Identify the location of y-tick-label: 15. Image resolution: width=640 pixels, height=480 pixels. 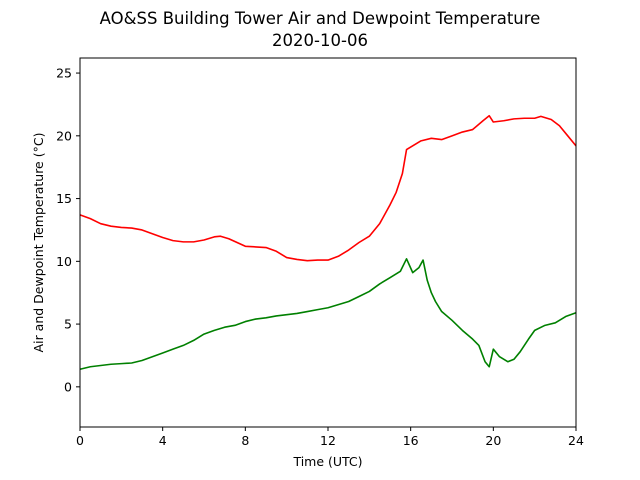
(64, 198).